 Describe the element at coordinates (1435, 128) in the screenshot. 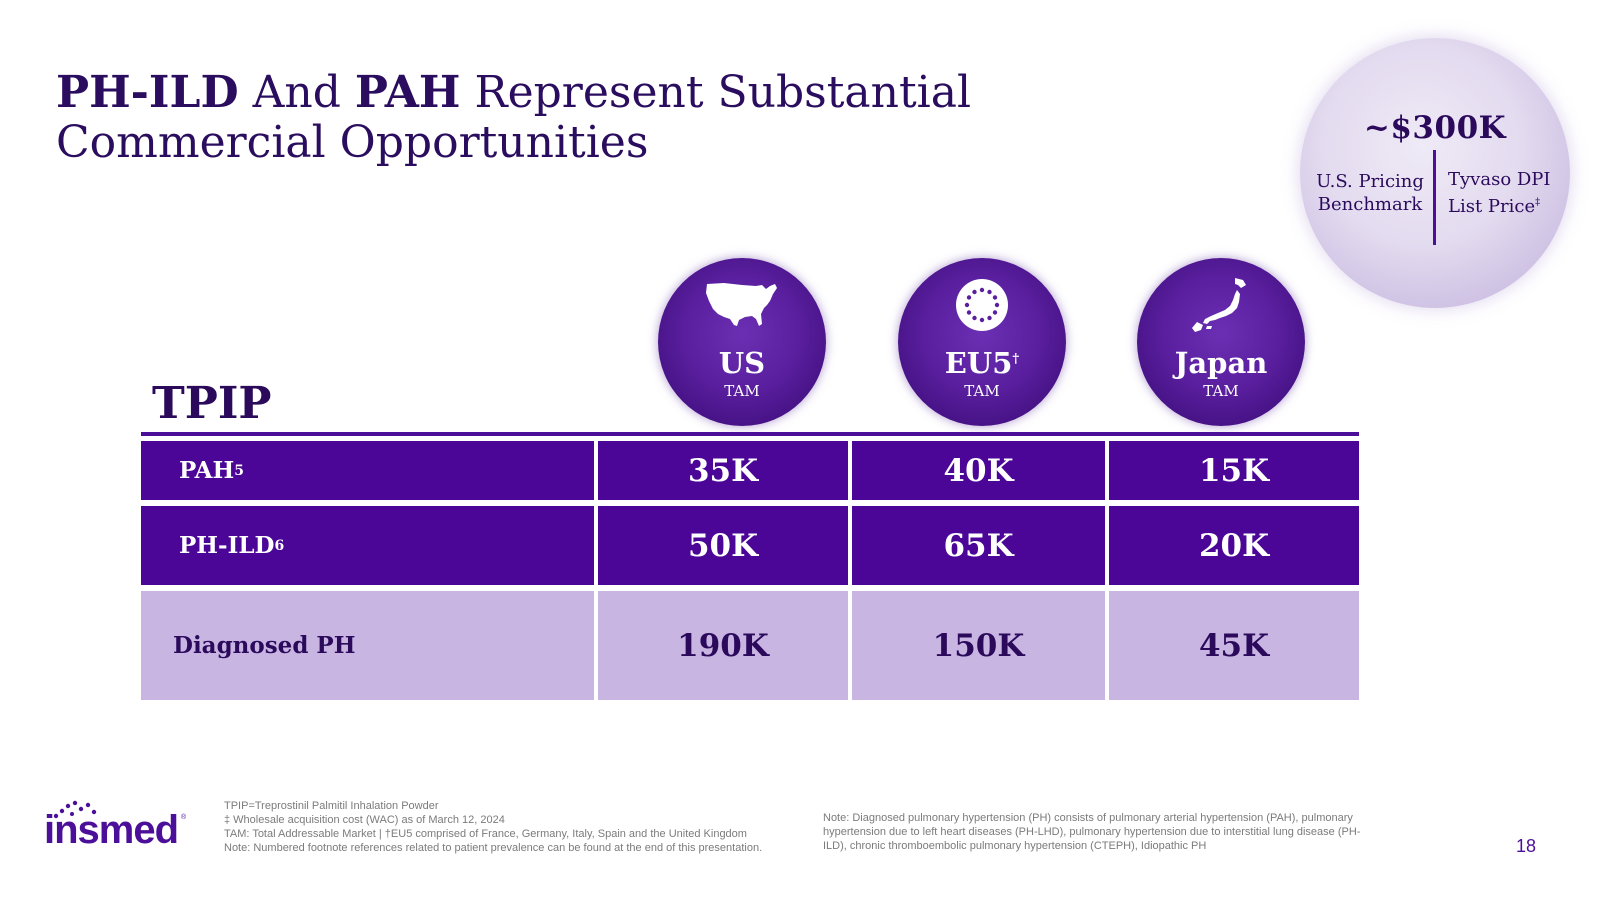

I see `price-value: ~$300K` at that location.